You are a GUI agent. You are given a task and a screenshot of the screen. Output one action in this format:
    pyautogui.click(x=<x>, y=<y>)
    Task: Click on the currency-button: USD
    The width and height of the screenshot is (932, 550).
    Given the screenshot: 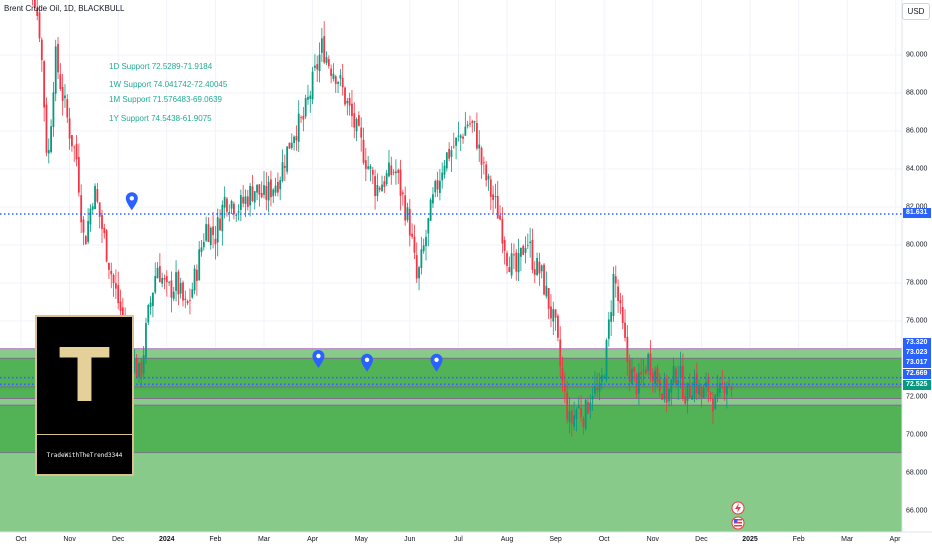 What is the action you would take?
    pyautogui.click(x=916, y=11)
    